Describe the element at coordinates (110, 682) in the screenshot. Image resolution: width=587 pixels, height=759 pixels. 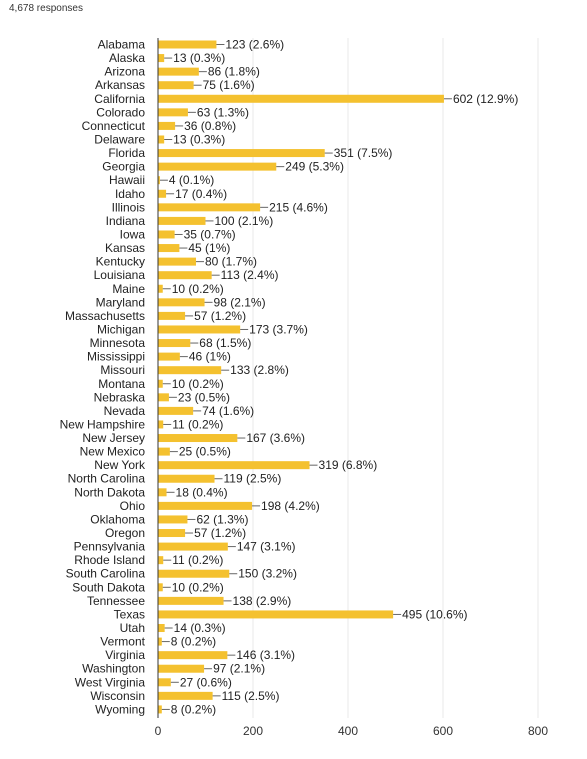
I see `category-label: West Virginia` at that location.